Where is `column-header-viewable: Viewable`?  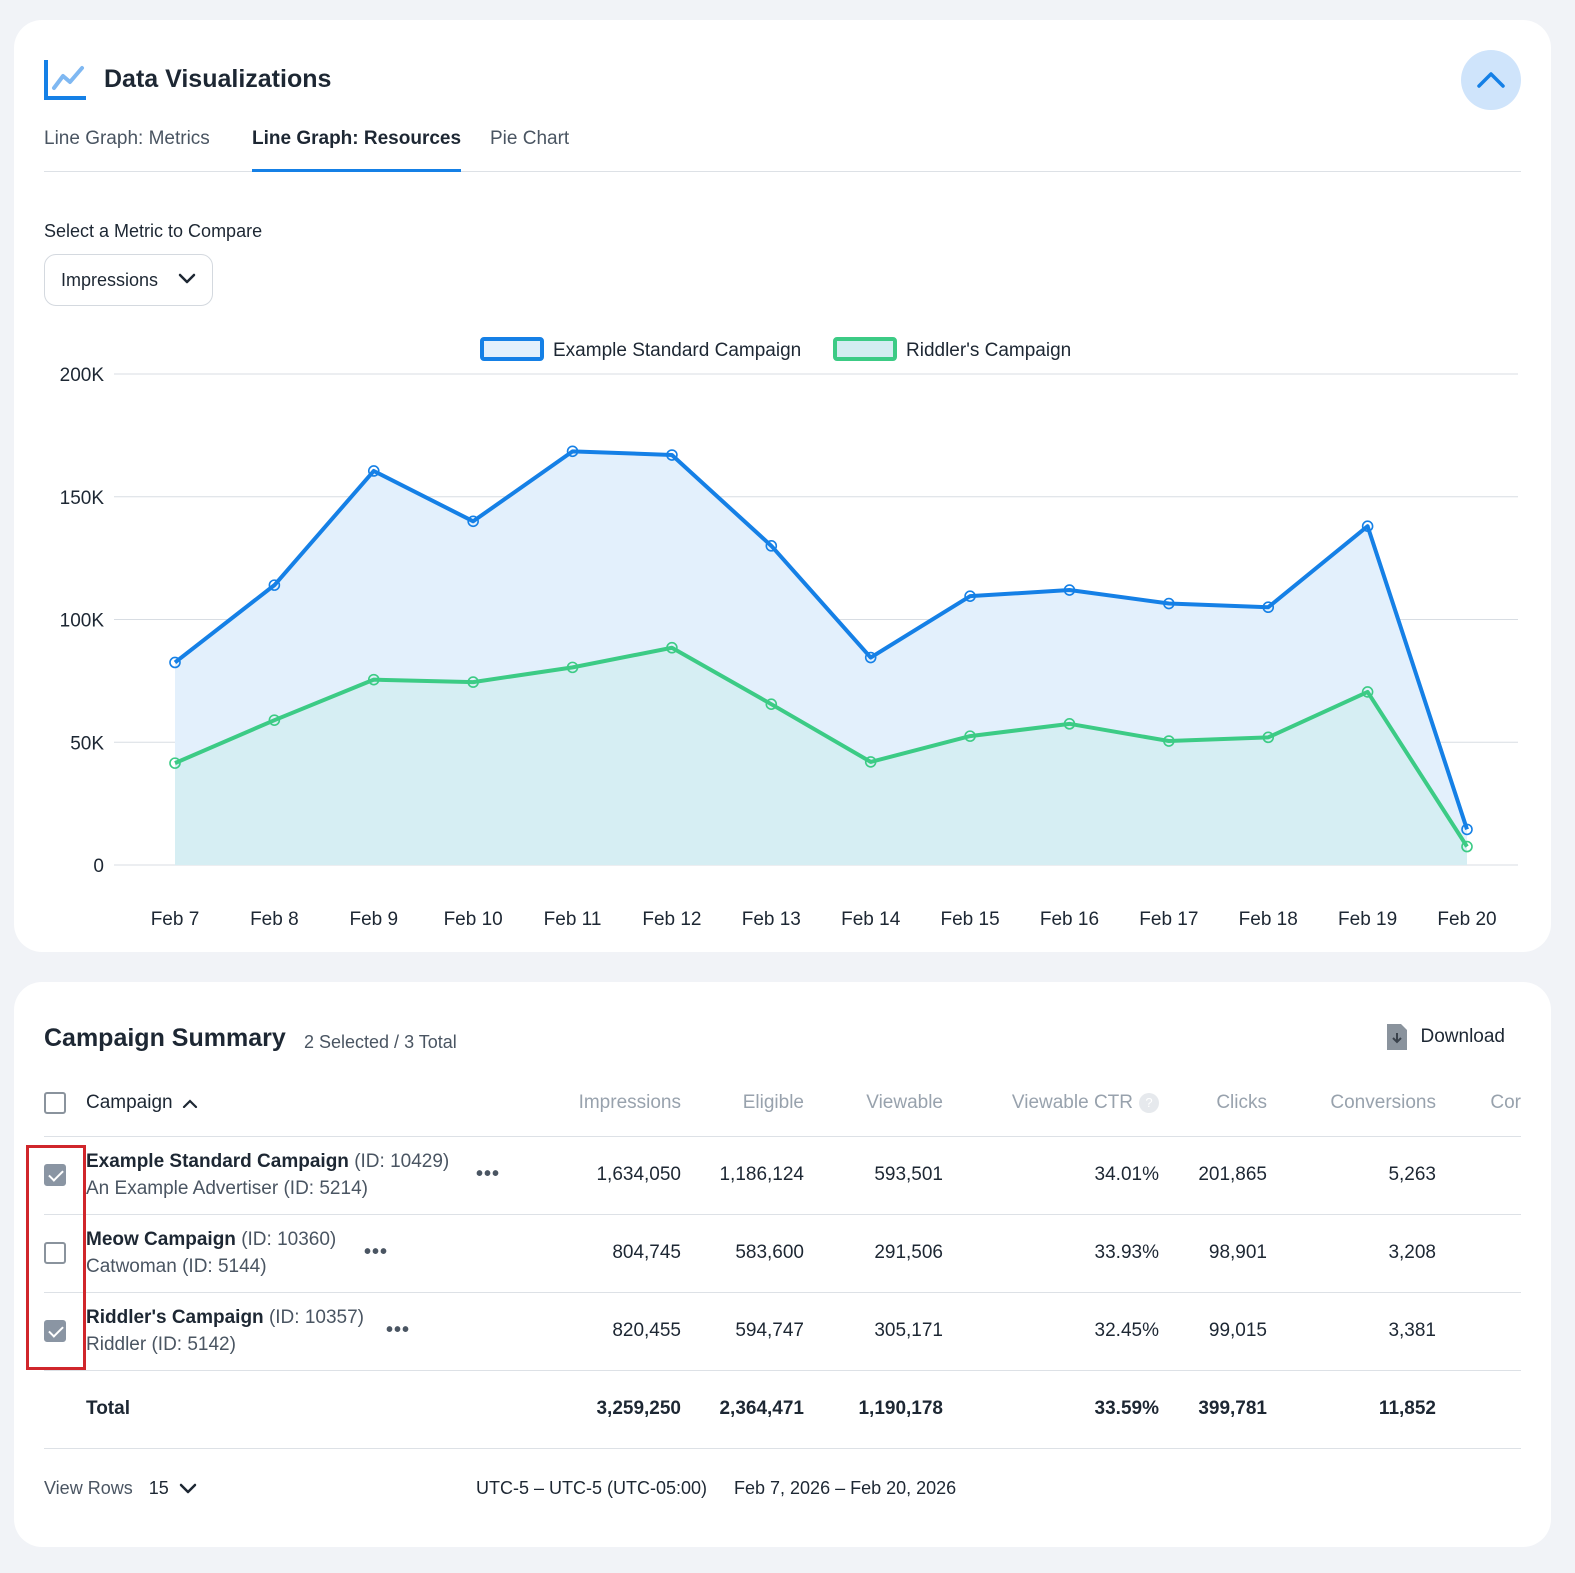
column-header-viewable: Viewable is located at coordinates (873, 1103).